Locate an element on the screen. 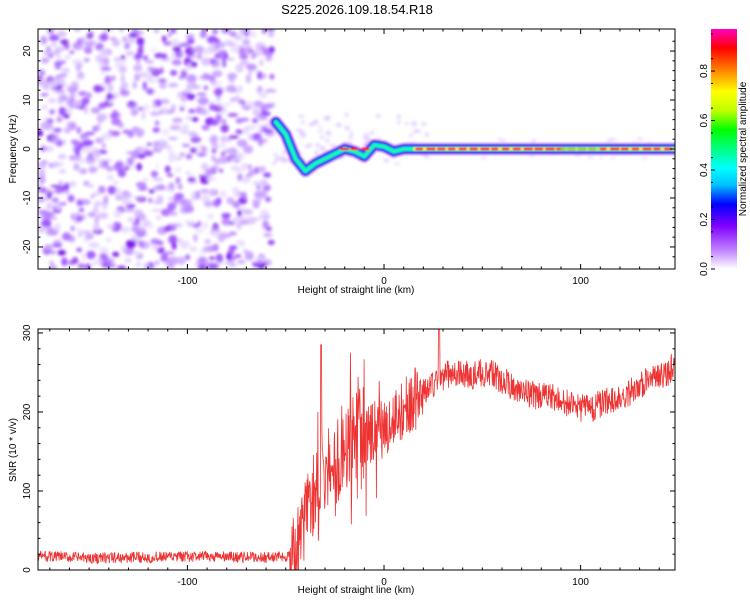 This screenshot has width=750, height=600. y-tick-label: 100 is located at coordinates (27, 490).